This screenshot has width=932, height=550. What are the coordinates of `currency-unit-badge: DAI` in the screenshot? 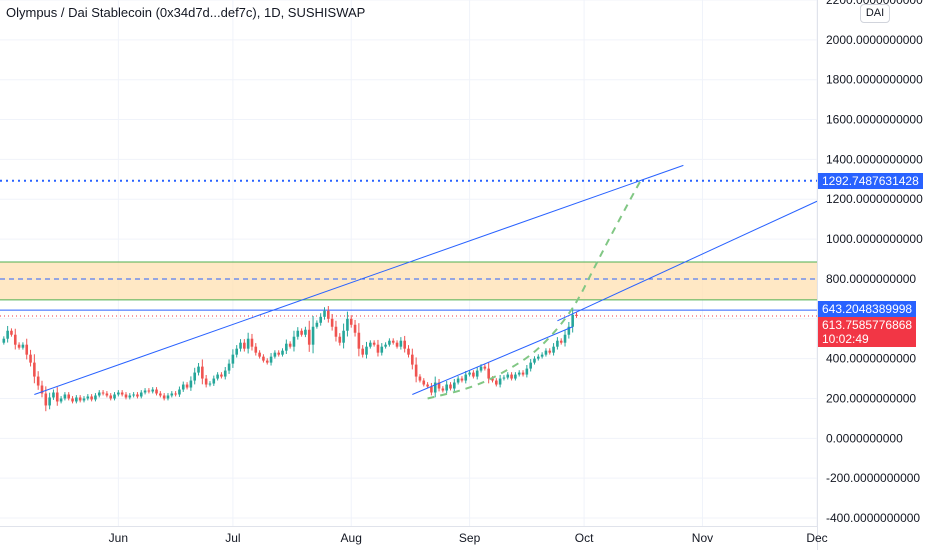 It's located at (875, 13).